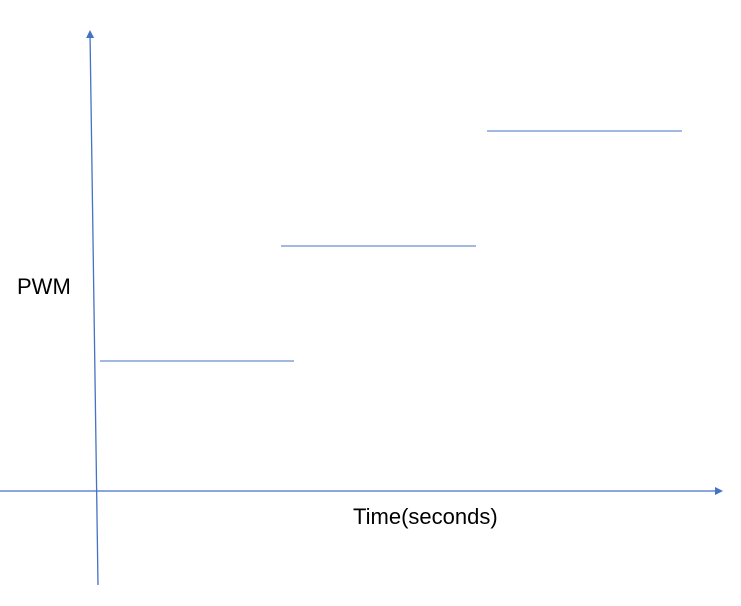  I want to click on x-axis-label: Time(seconds), so click(425, 516).